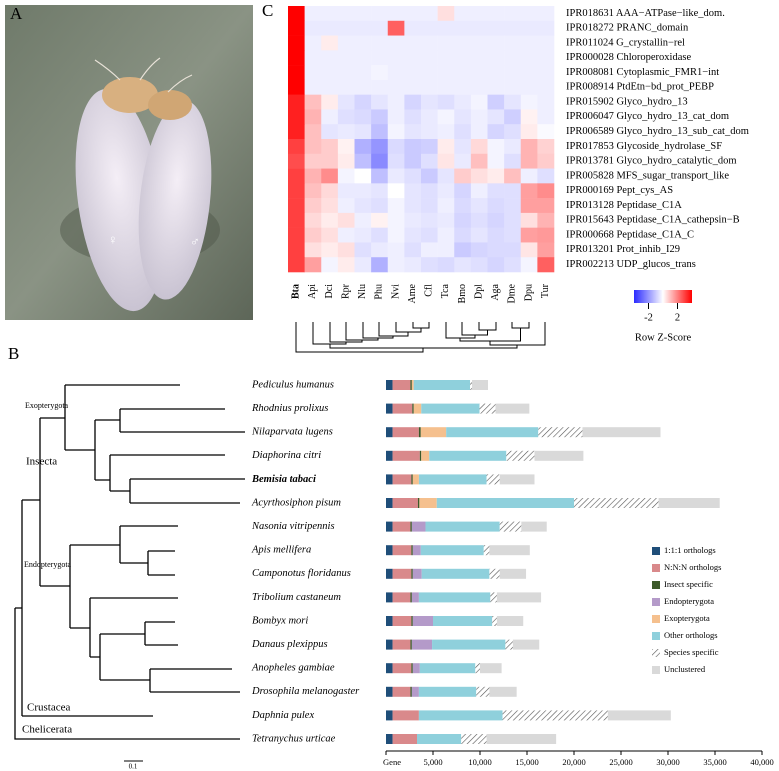 This screenshot has width=779, height=771. What do you see at coordinates (619, 190) in the screenshot?
I see `row-label: IPR000169 Pept_cys_AS` at bounding box center [619, 190].